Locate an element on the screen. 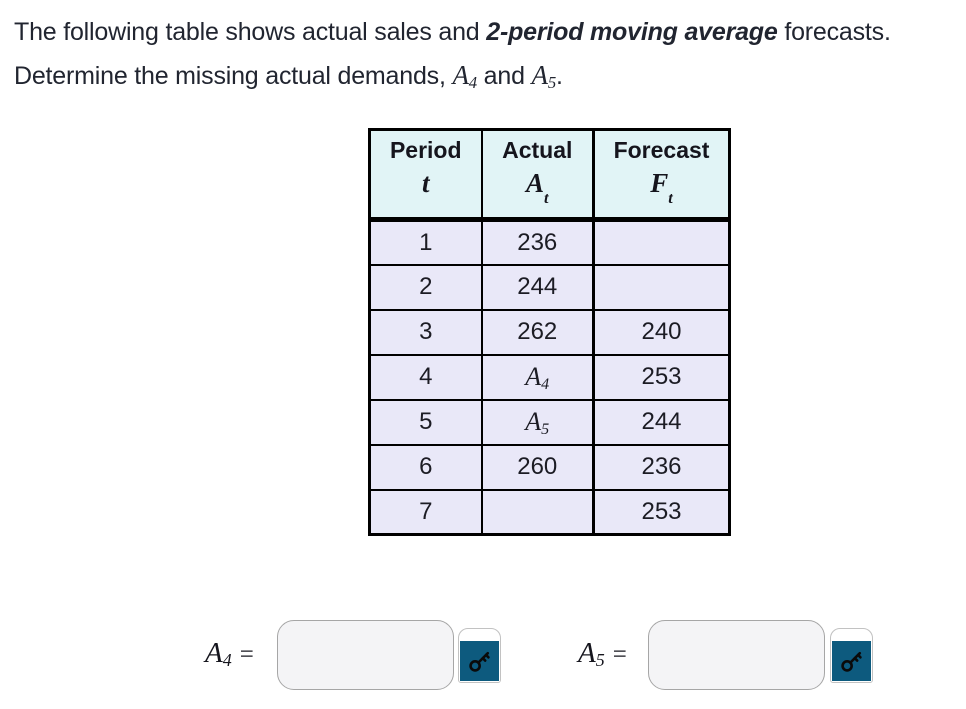 The image size is (966, 709). col-header-actual: Actual At is located at coordinates (537, 175).